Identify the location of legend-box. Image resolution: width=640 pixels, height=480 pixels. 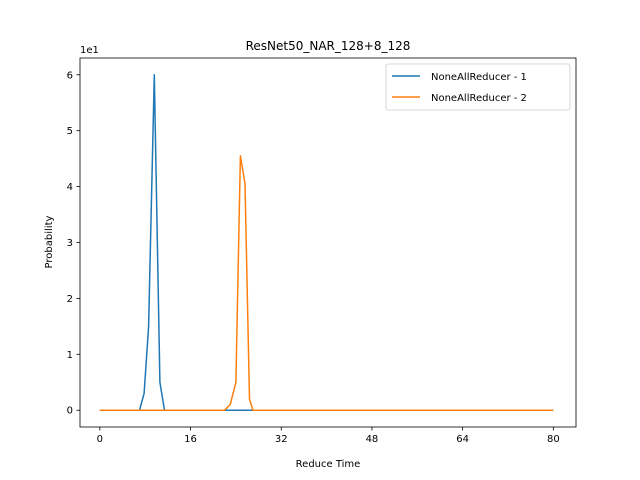
(478, 87).